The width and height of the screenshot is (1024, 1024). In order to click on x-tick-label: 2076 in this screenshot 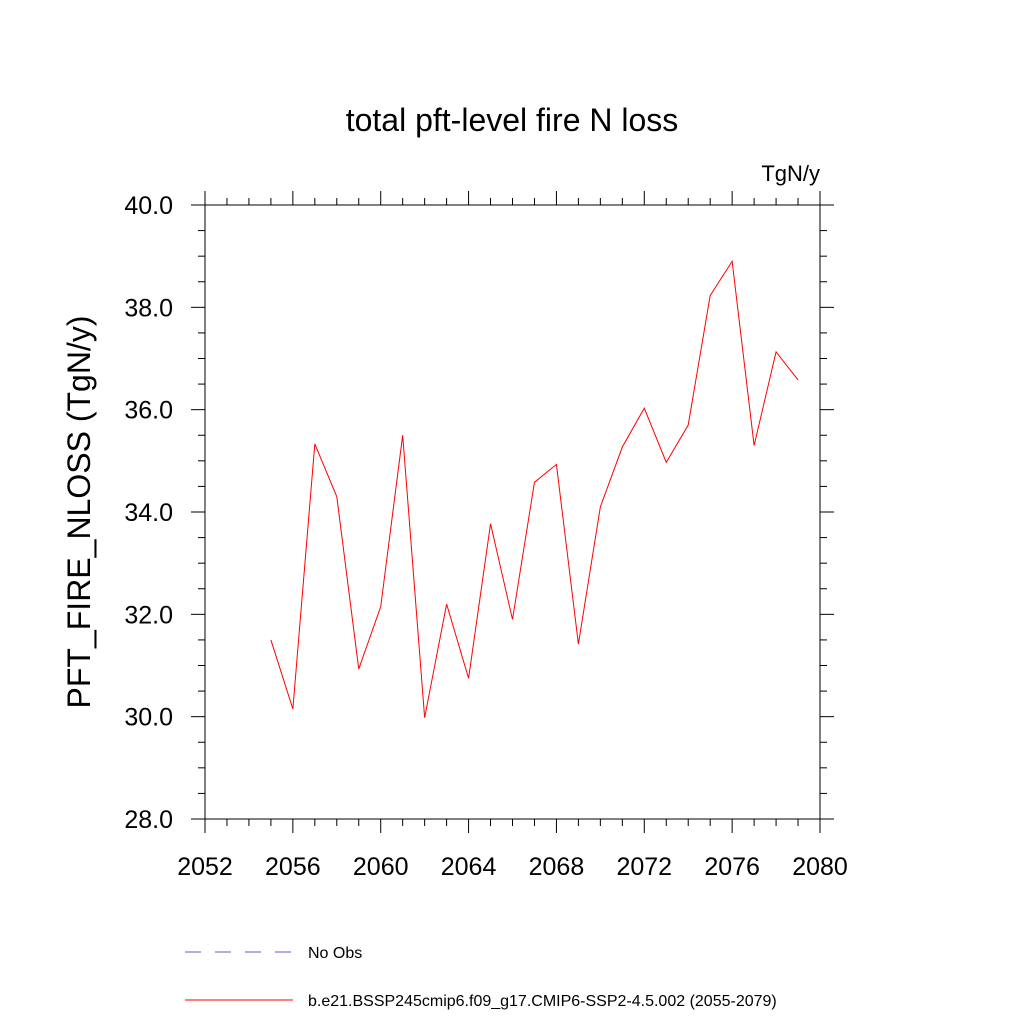, I will do `click(732, 867)`.